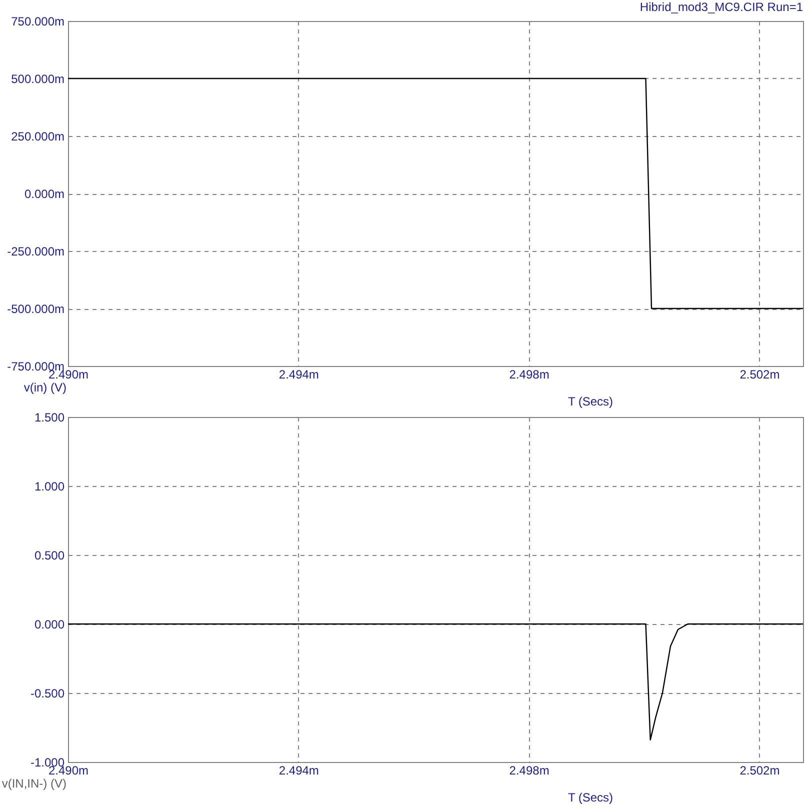 This screenshot has width=809, height=812. Describe the element at coordinates (49, 417) in the screenshot. I see `y-tick-label: 1.500` at that location.